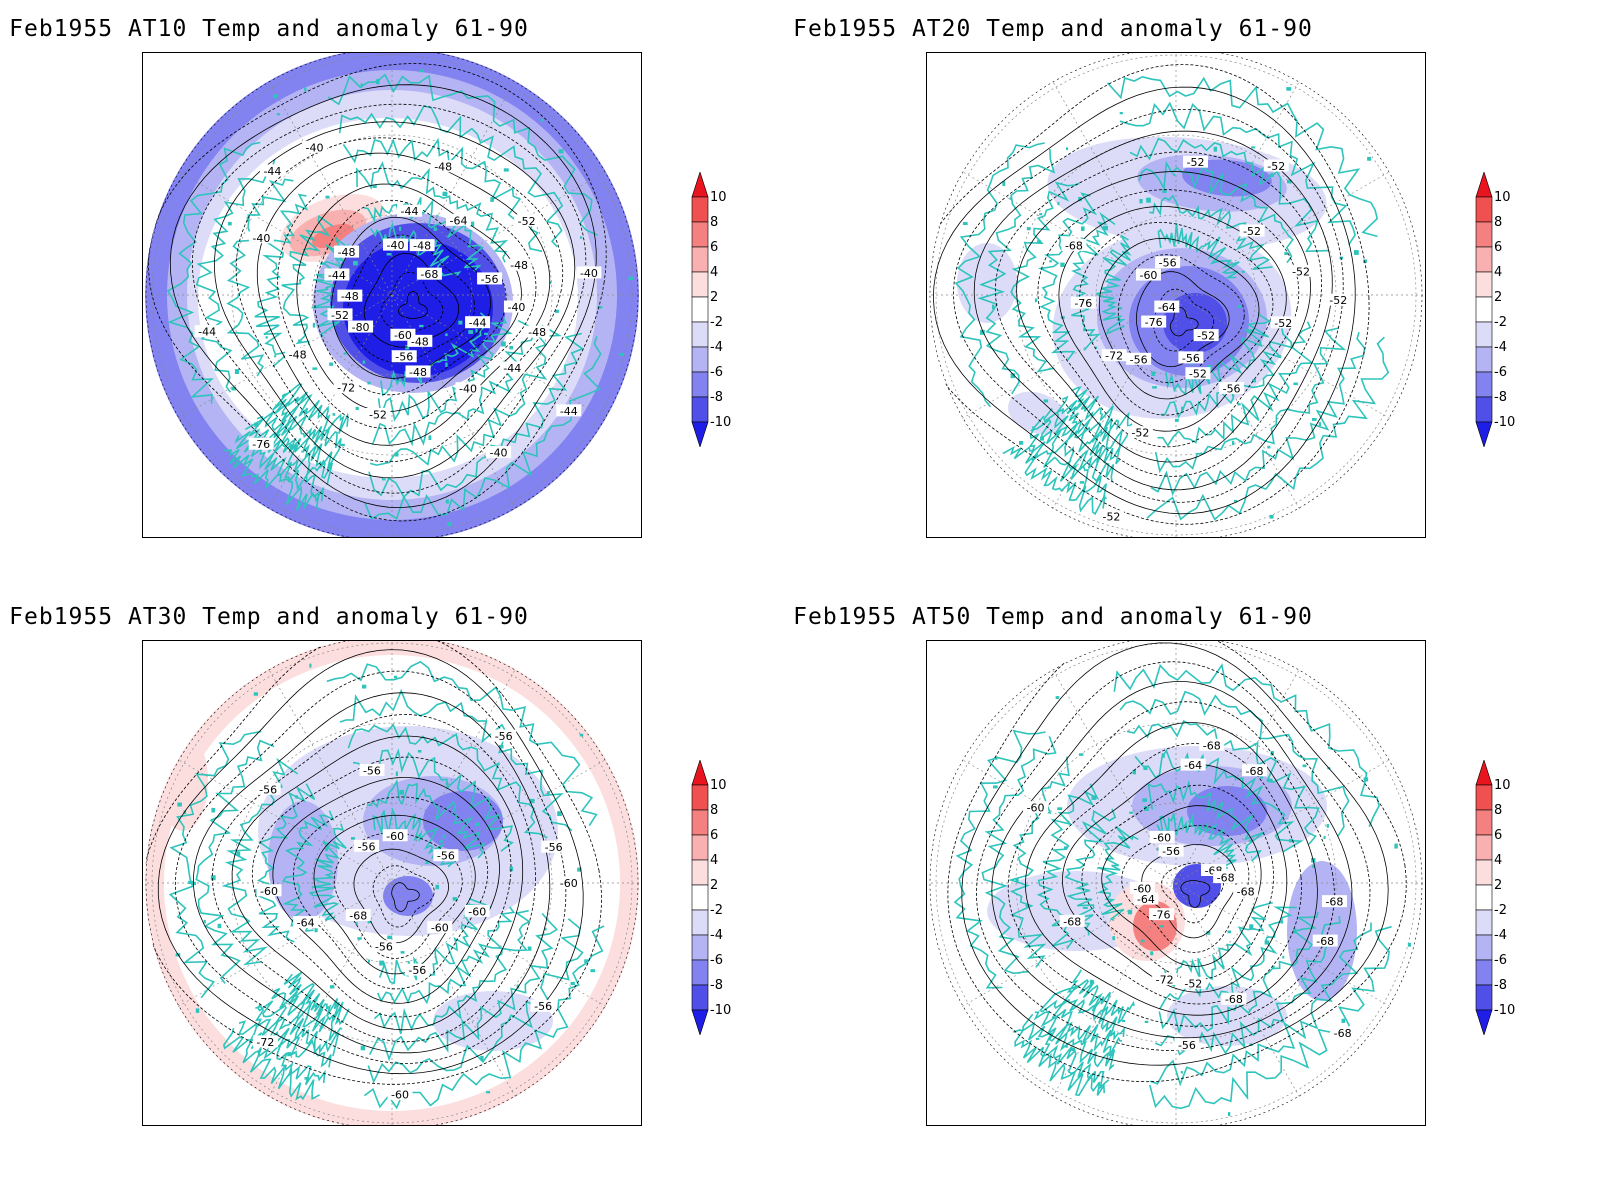  I want to click on anomaly-region, so click(1227, 1016).